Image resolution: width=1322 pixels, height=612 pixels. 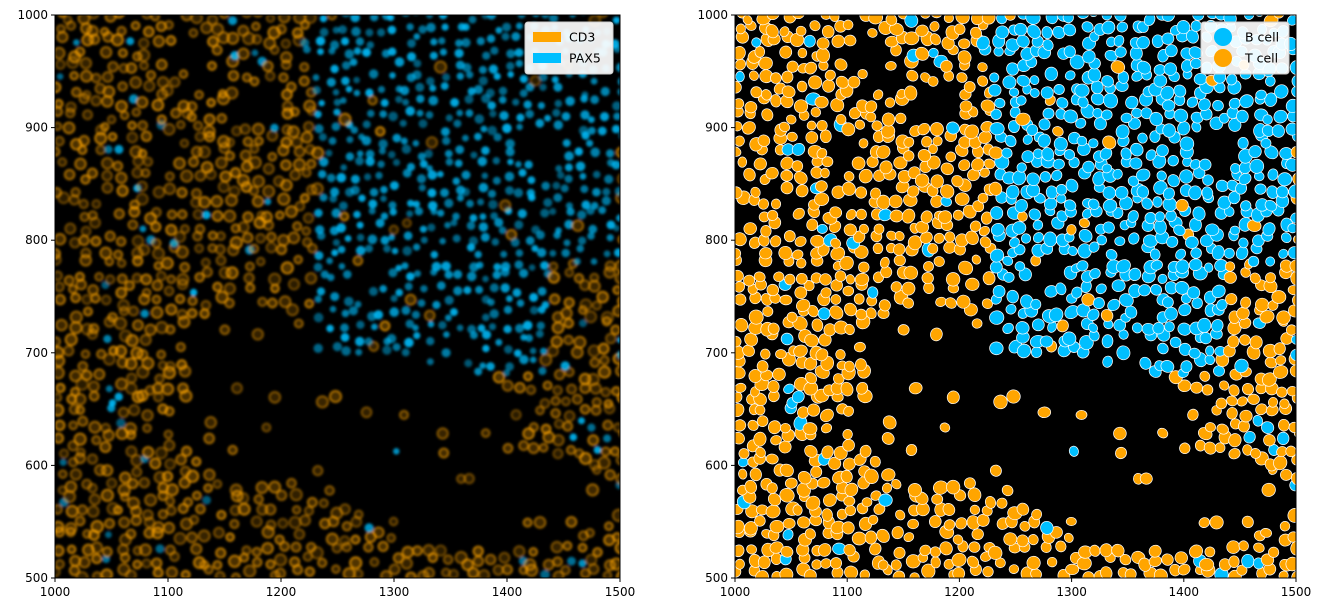 I want to click on x-tick-label: 1200, so click(x=959, y=592).